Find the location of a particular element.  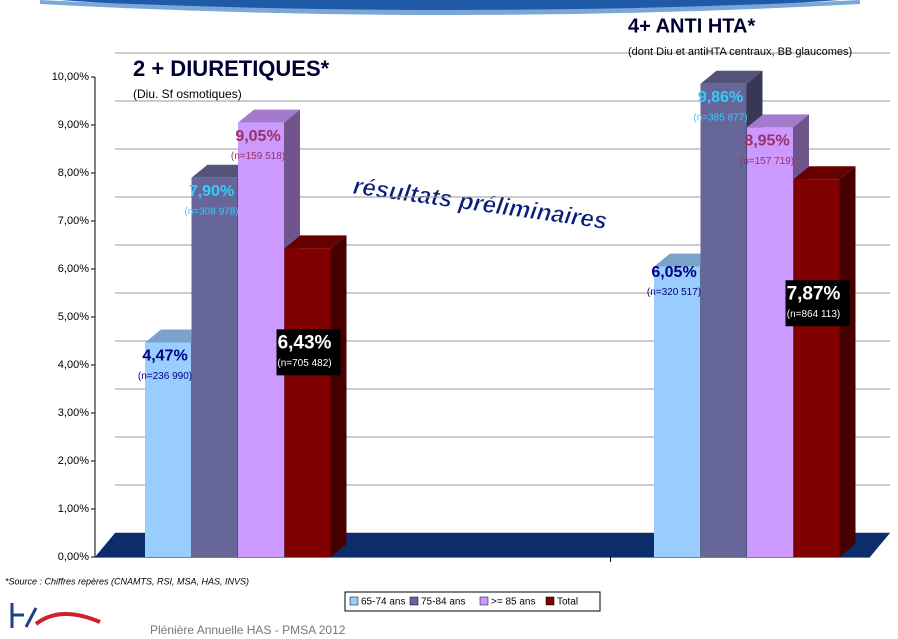

group-title: 2 + DIURETIQUES* is located at coordinates (231, 68).